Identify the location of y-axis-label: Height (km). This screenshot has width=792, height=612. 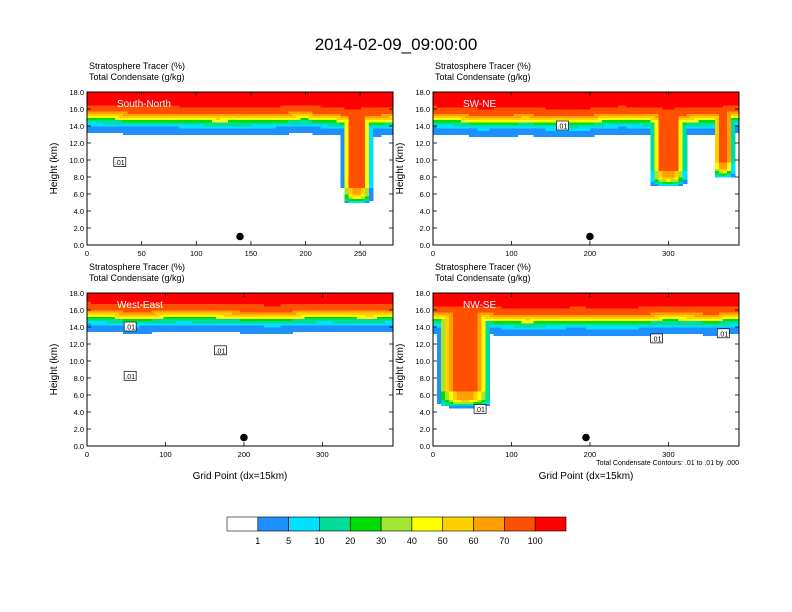
(54, 169).